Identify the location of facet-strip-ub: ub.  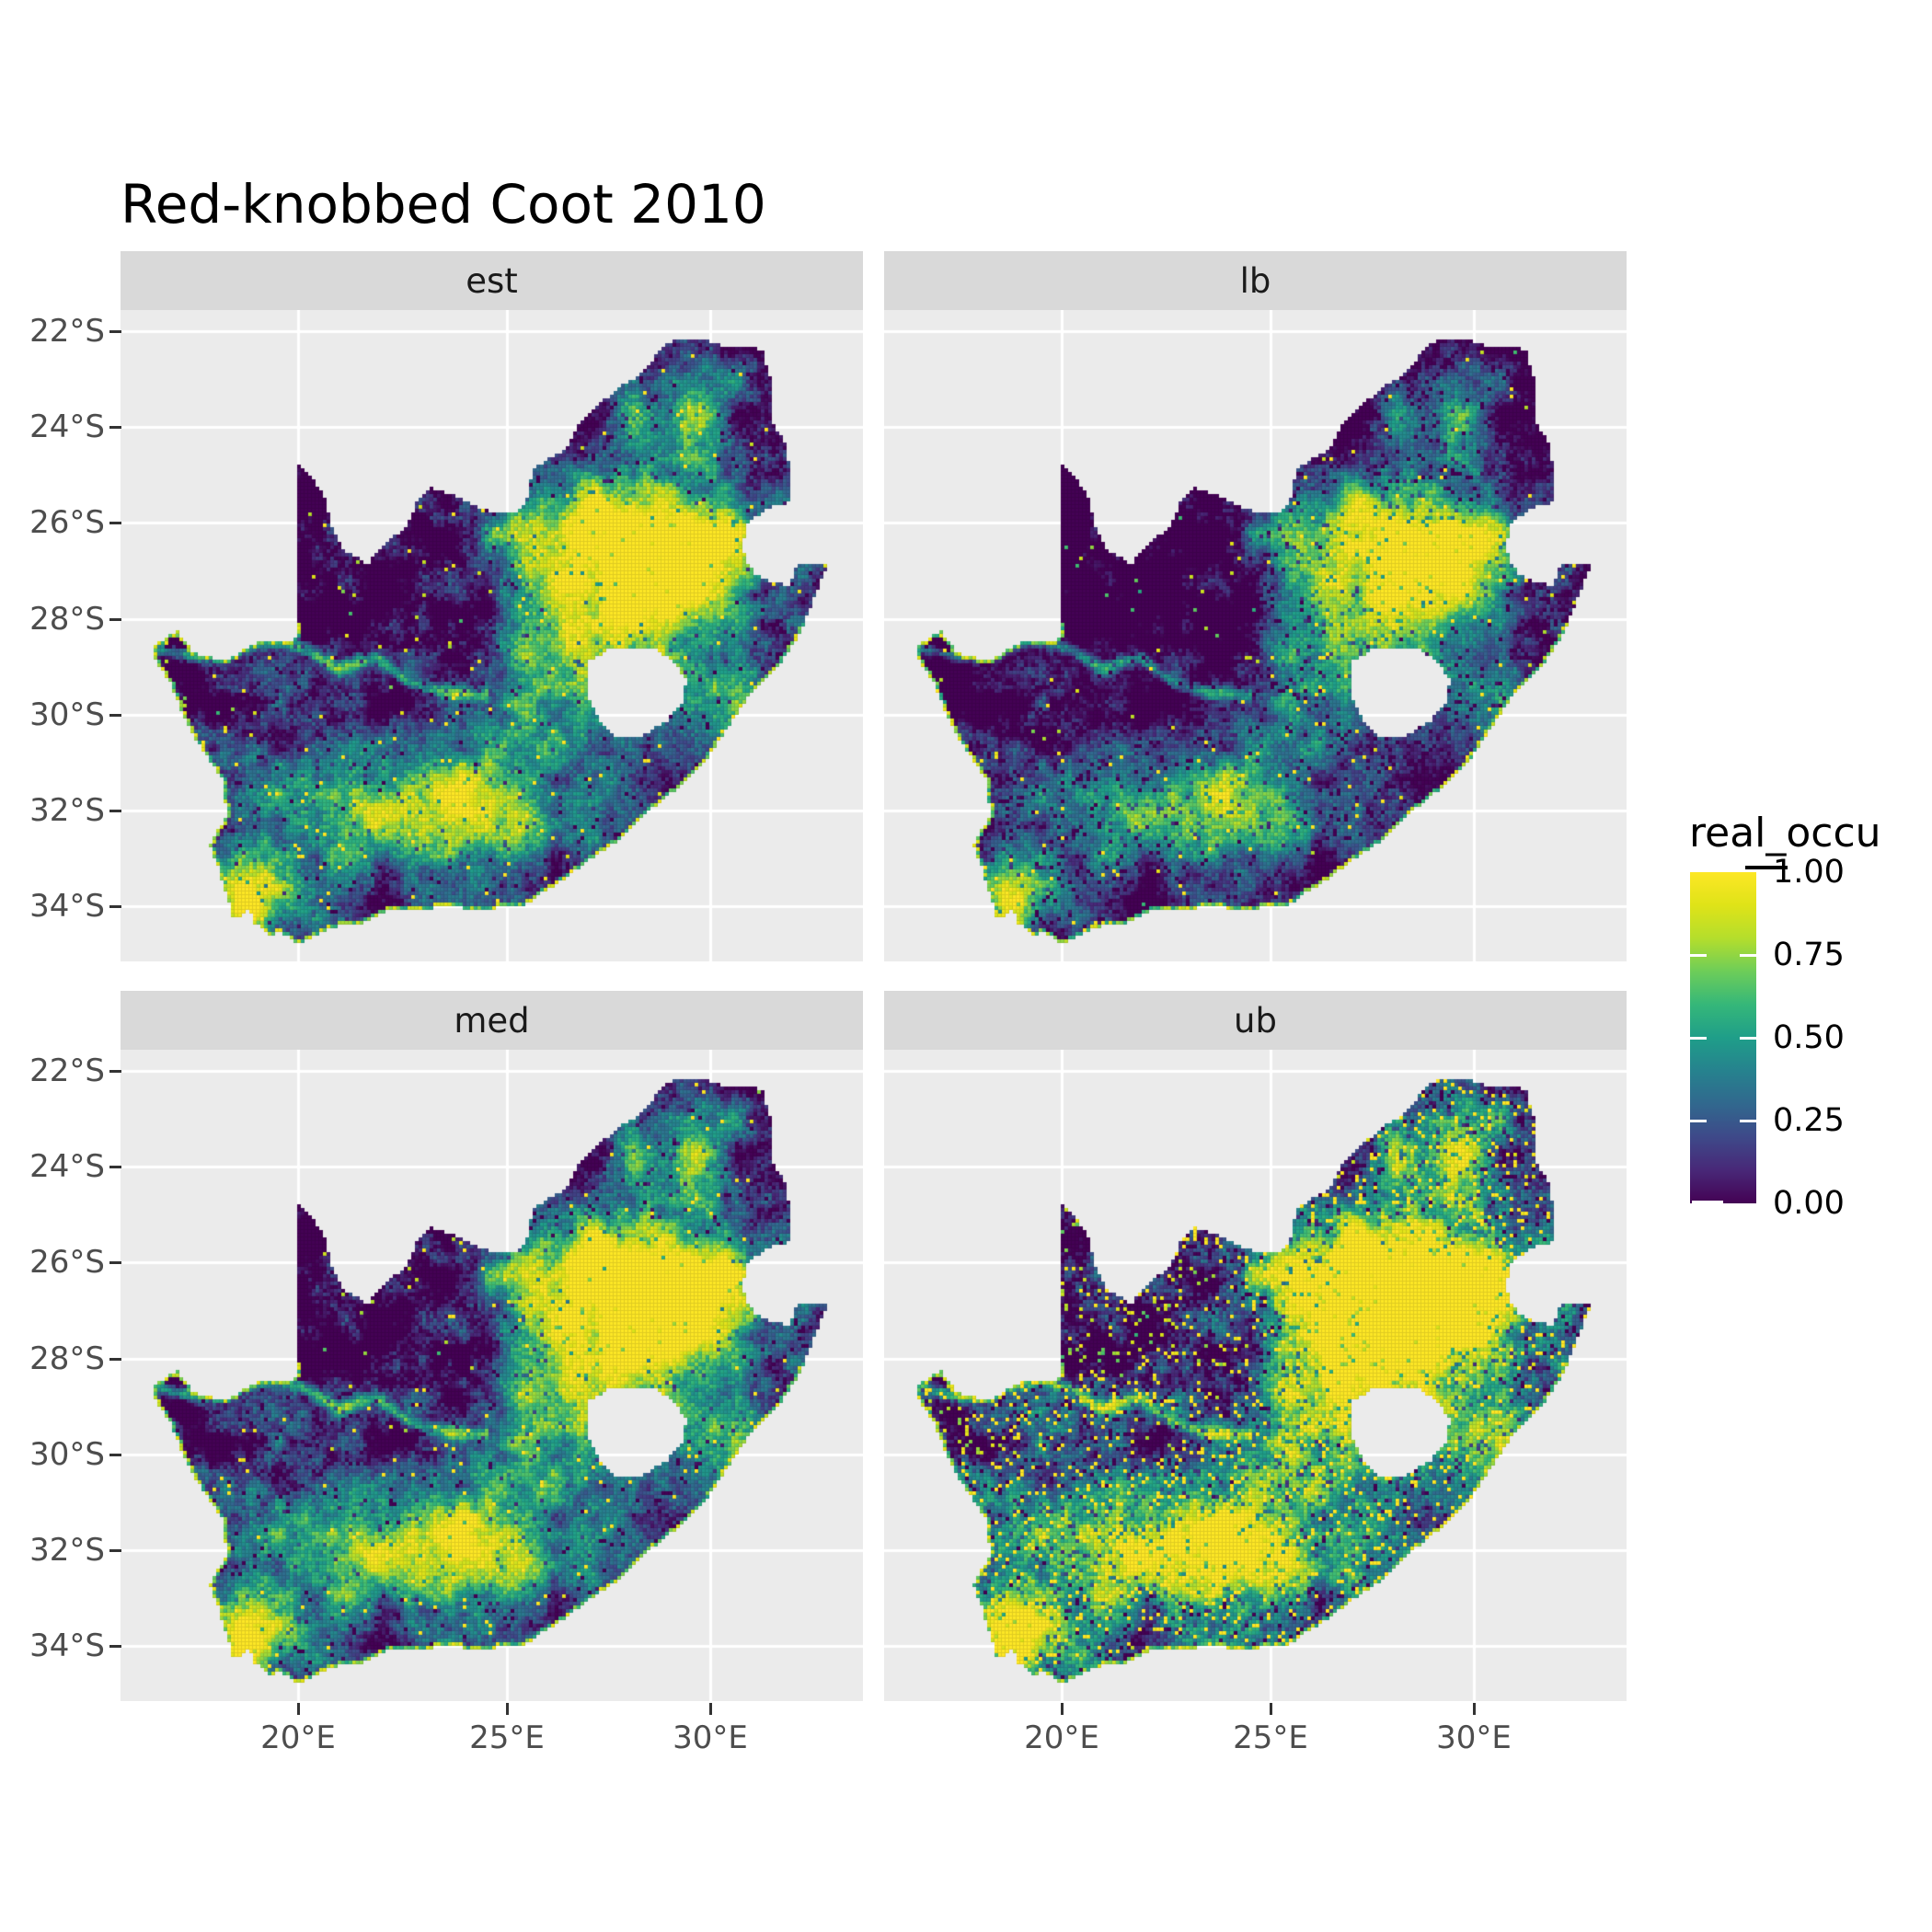
(1255, 1020).